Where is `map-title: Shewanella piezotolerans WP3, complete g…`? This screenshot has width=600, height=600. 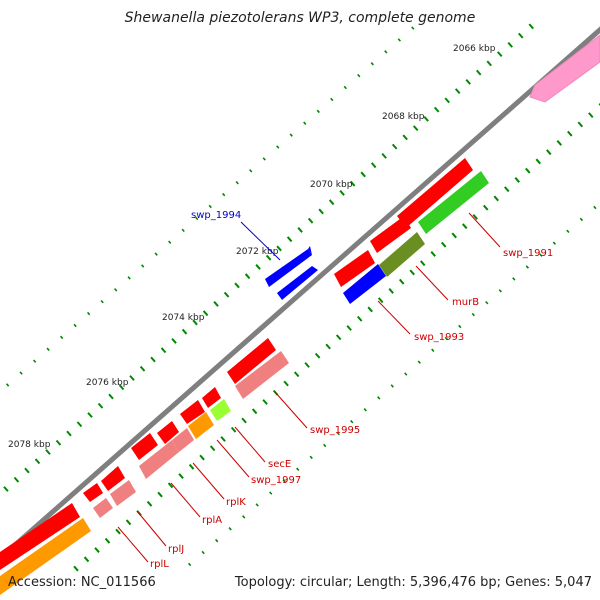
map-title: Shewanella piezotolerans WP3, complete g… is located at coordinates (300, 18).